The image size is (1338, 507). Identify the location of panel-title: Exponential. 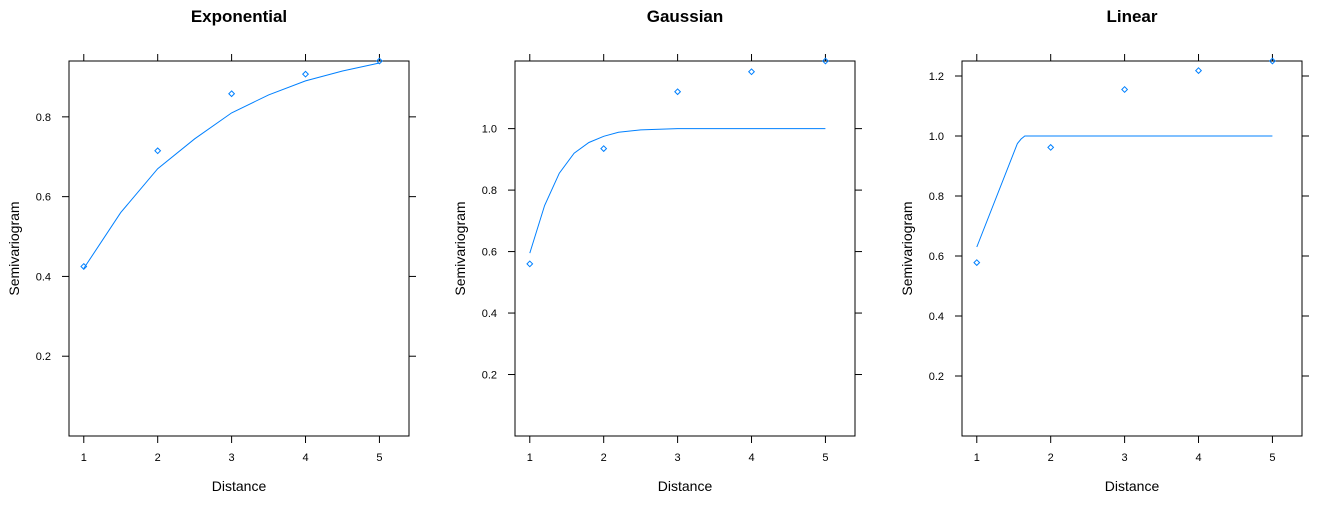
(239, 16).